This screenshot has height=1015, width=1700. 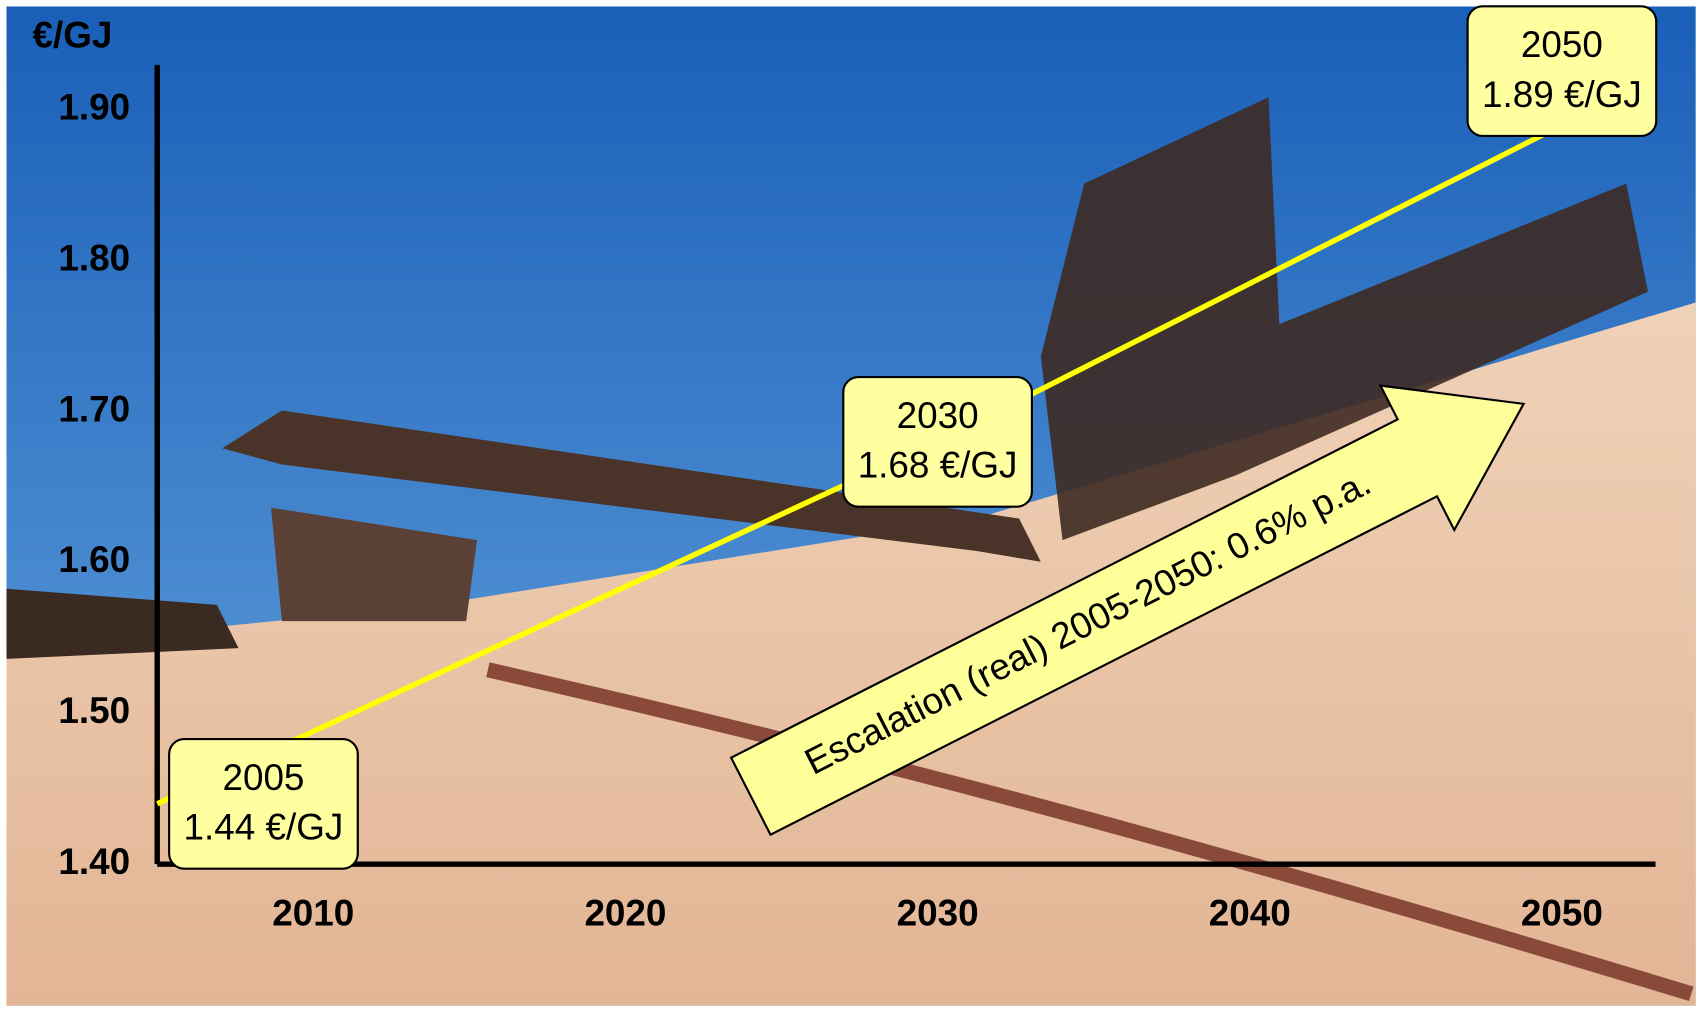 I want to click on callout-value: 1.89 €/GJ, so click(x=1562, y=94).